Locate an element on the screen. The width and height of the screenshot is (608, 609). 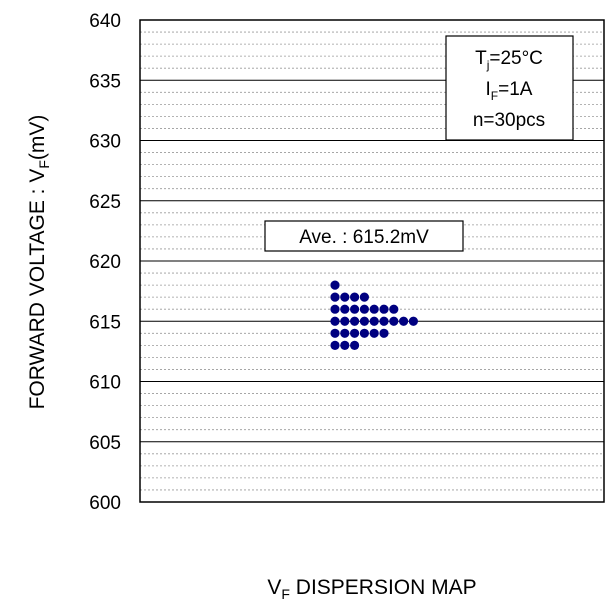
y-axis-label: FORWARD VOLTAGE : VF(mV) is located at coordinates (39, 262).